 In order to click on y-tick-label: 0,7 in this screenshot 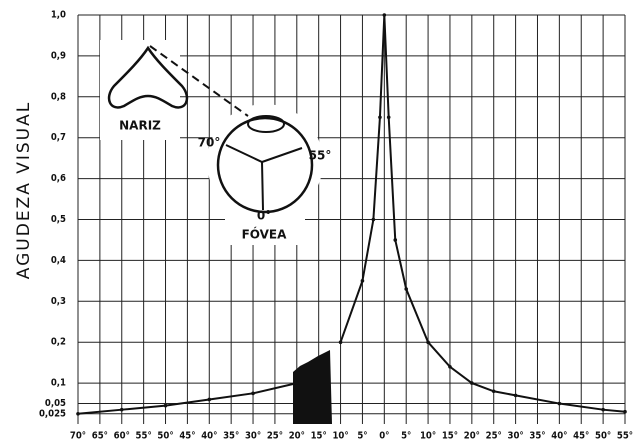, I will do `click(58, 137)`.